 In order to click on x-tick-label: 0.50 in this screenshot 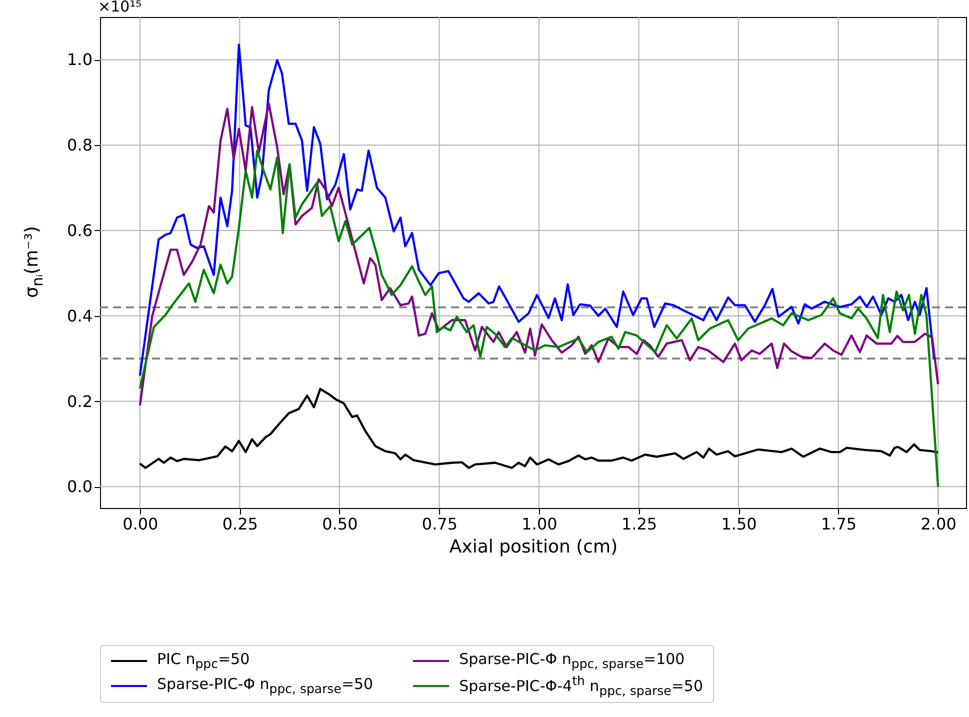, I will do `click(340, 524)`.